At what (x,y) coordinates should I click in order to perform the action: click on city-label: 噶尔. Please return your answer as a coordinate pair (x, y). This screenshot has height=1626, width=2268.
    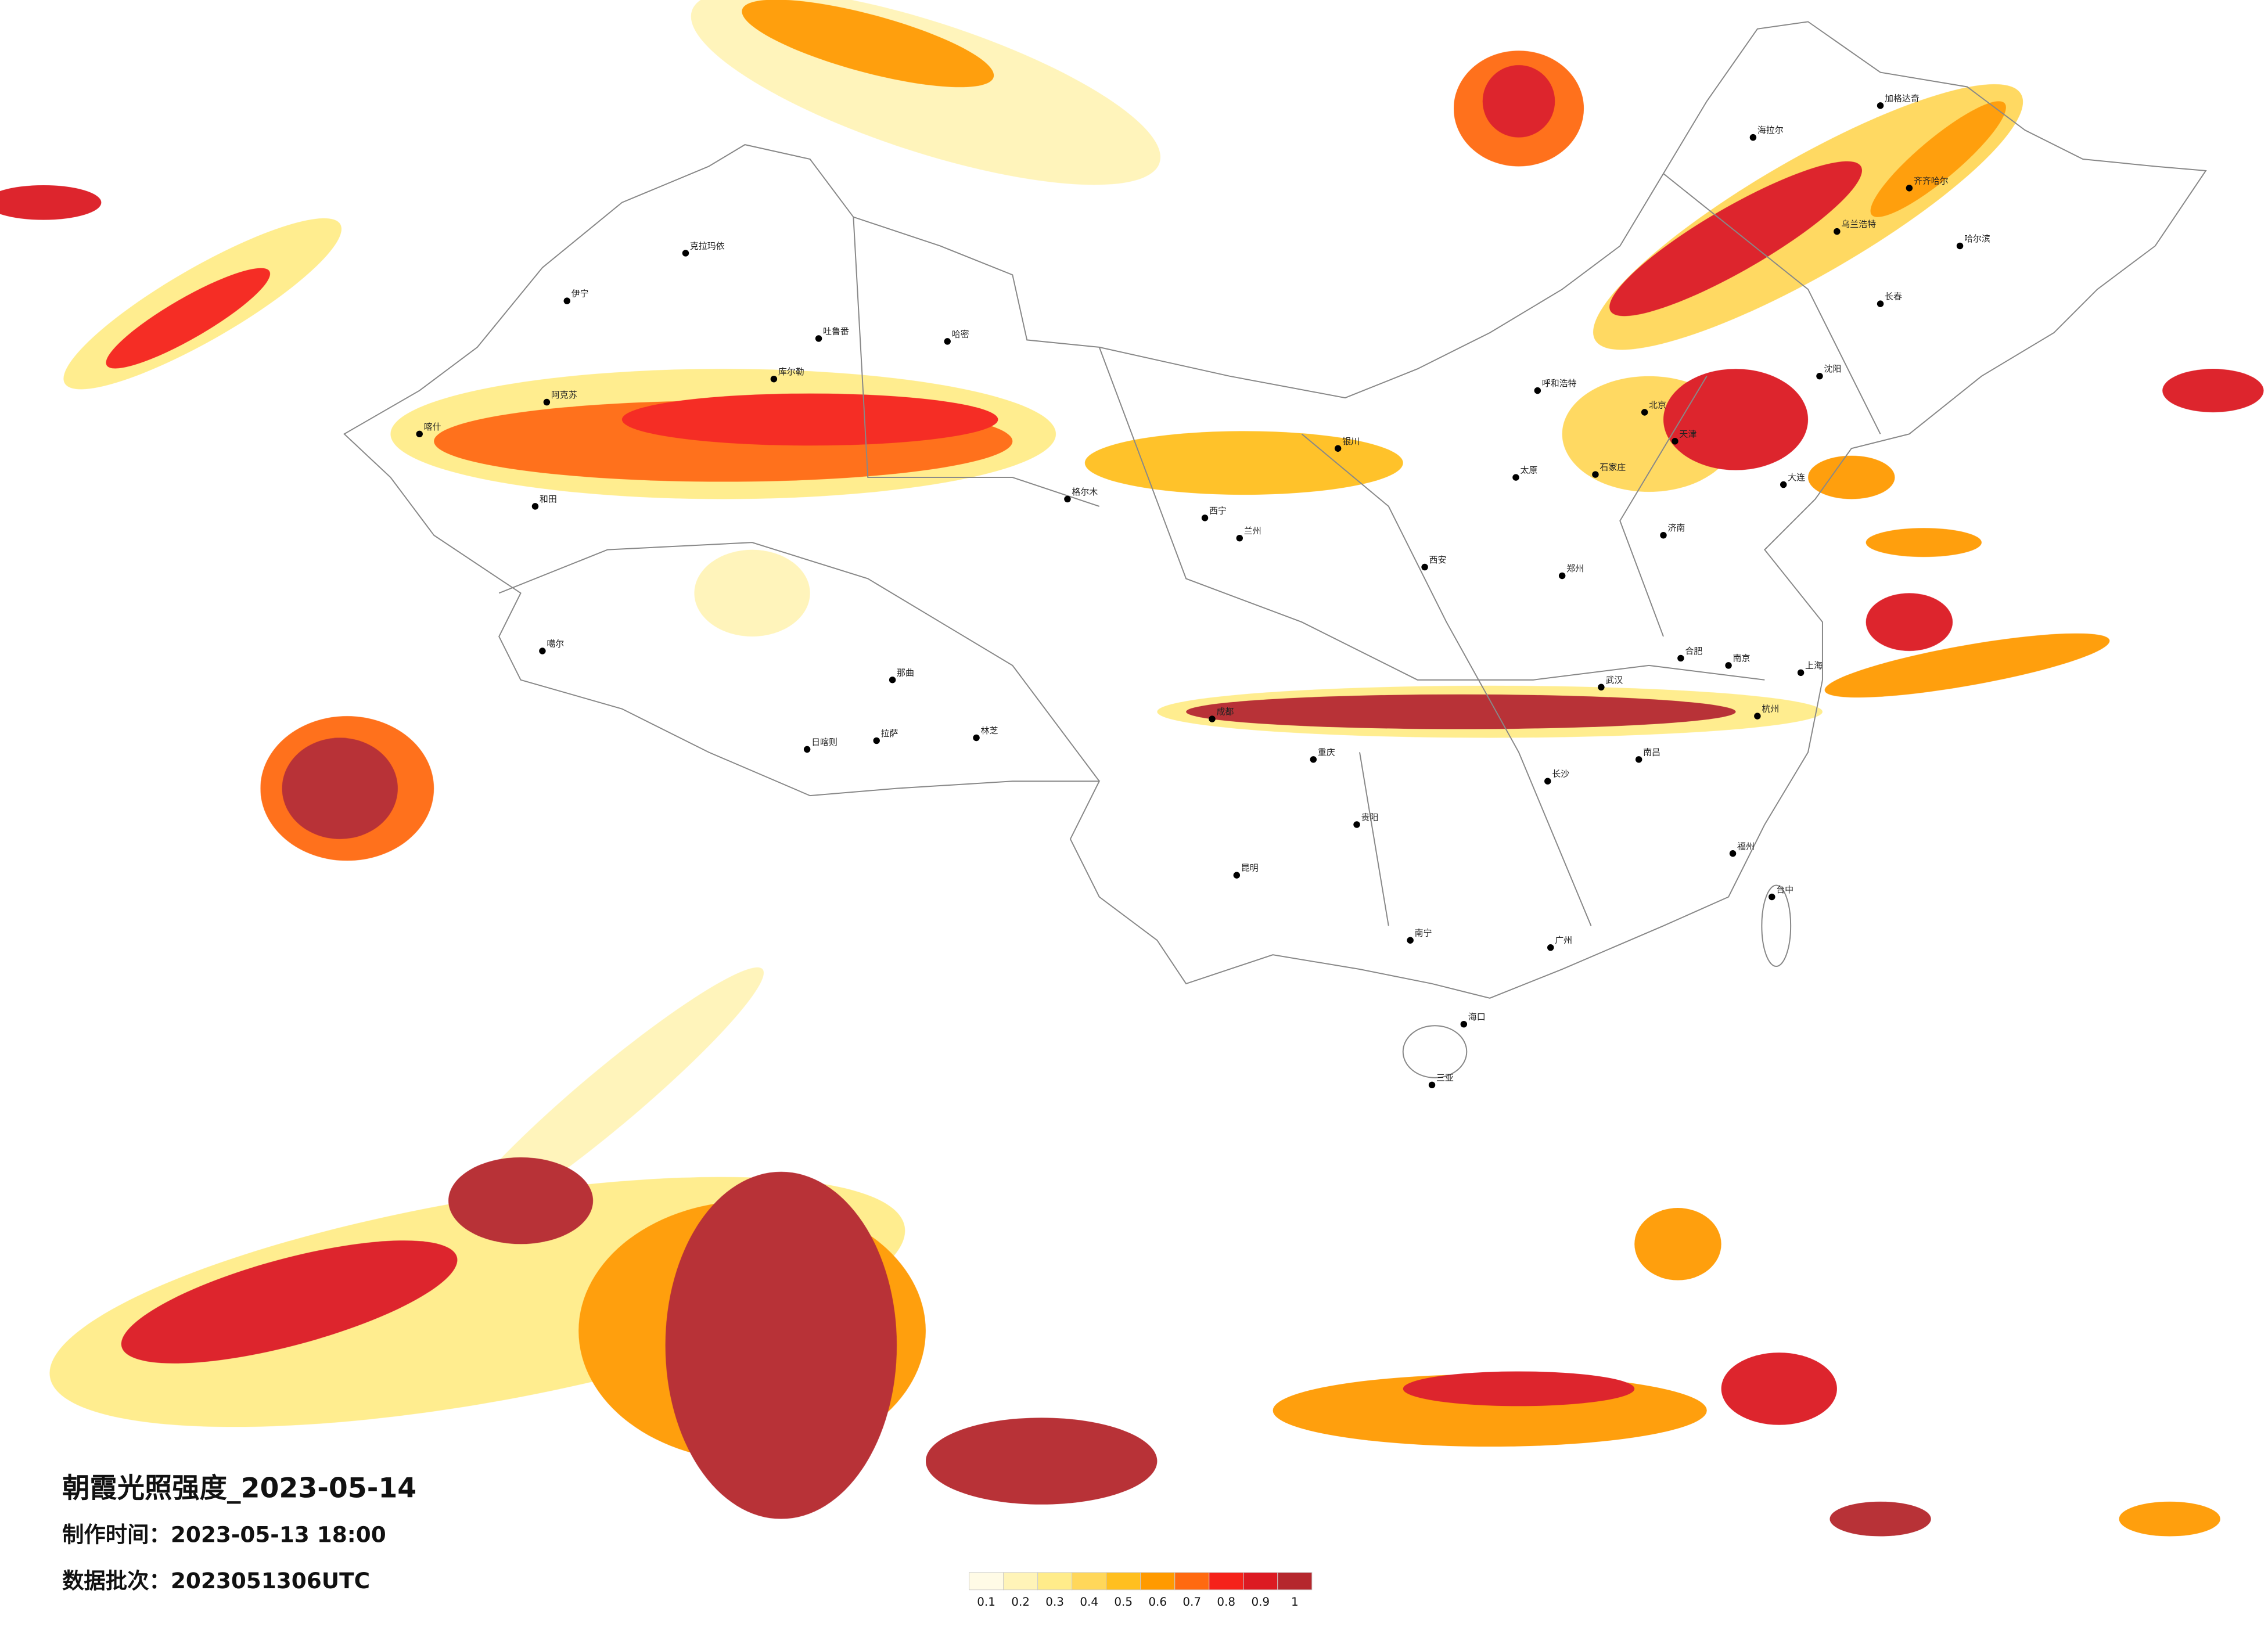
    Looking at the image, I should click on (555, 644).